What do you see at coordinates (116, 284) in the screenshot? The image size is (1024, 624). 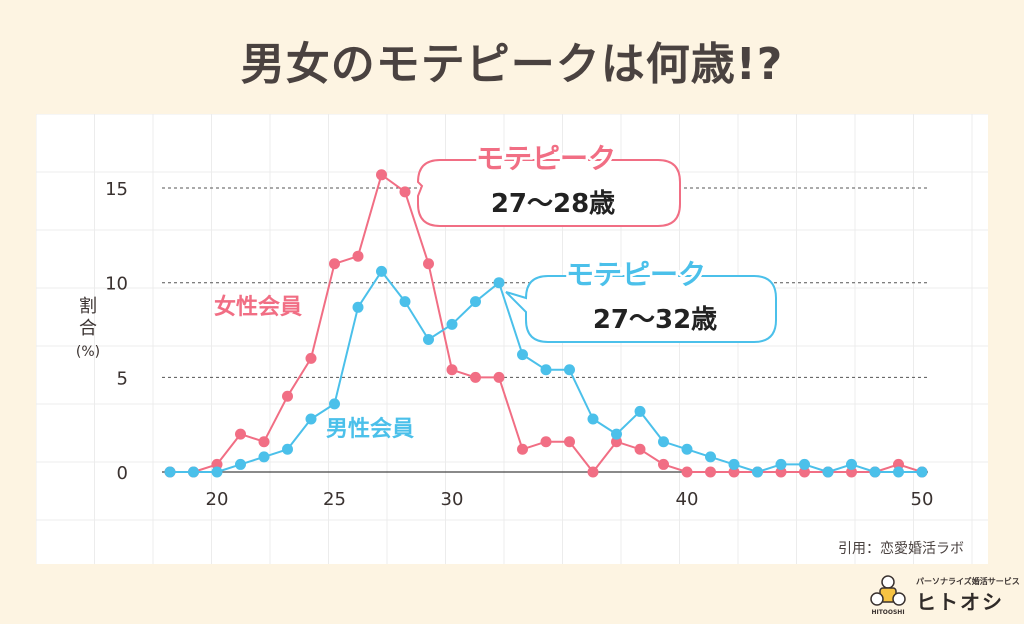 I see `y-tick-label: 10` at bounding box center [116, 284].